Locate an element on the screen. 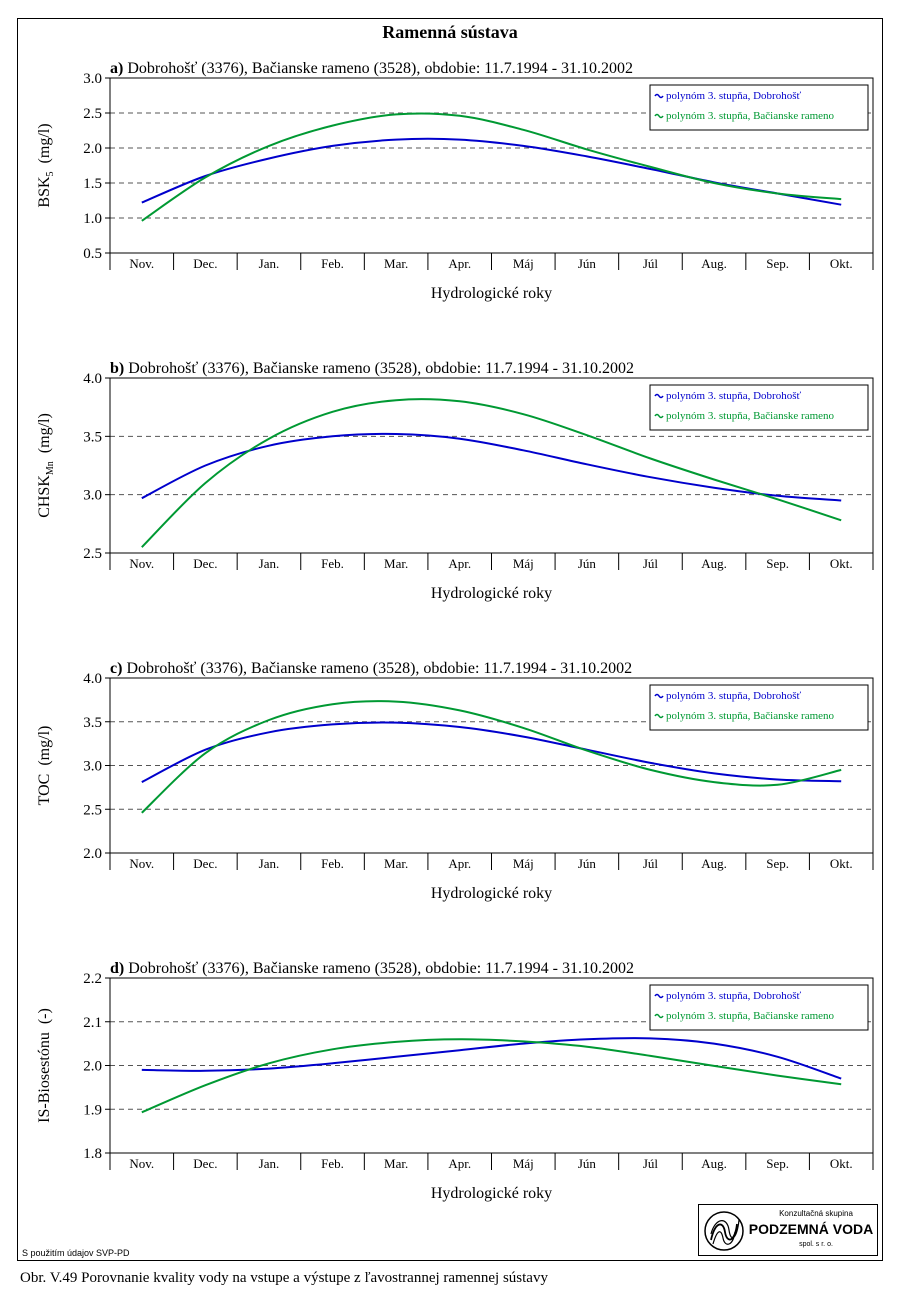 The image size is (900, 1306). y-tick-label: 2.2 is located at coordinates (92, 979).